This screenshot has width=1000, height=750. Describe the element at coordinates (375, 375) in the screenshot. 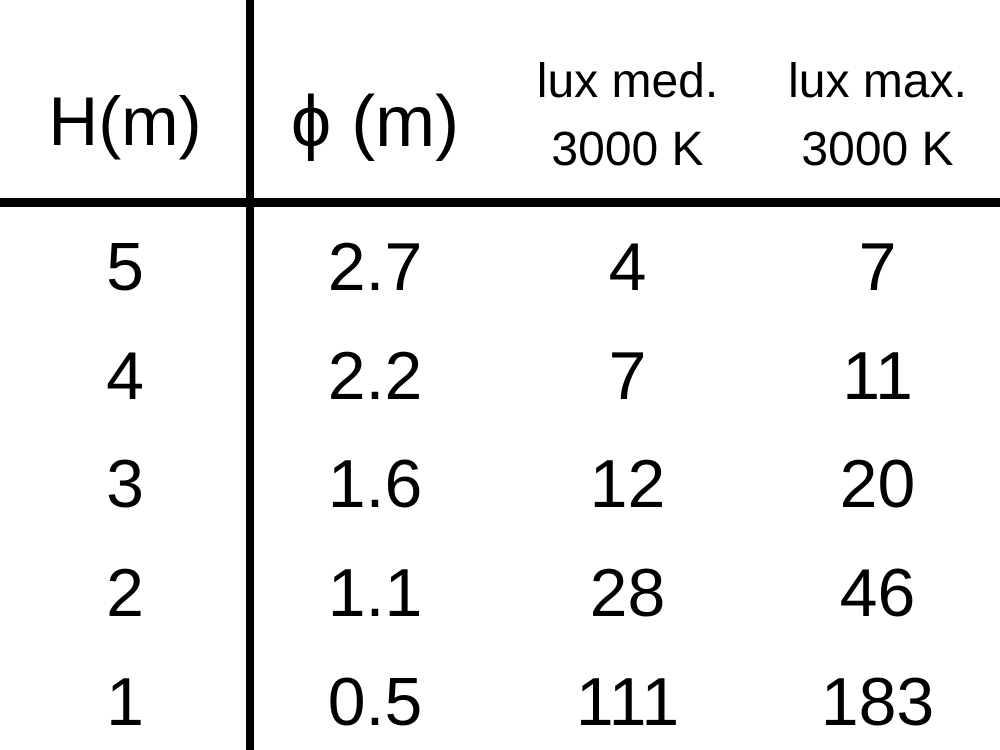

I see `table-cell: 2.2` at that location.